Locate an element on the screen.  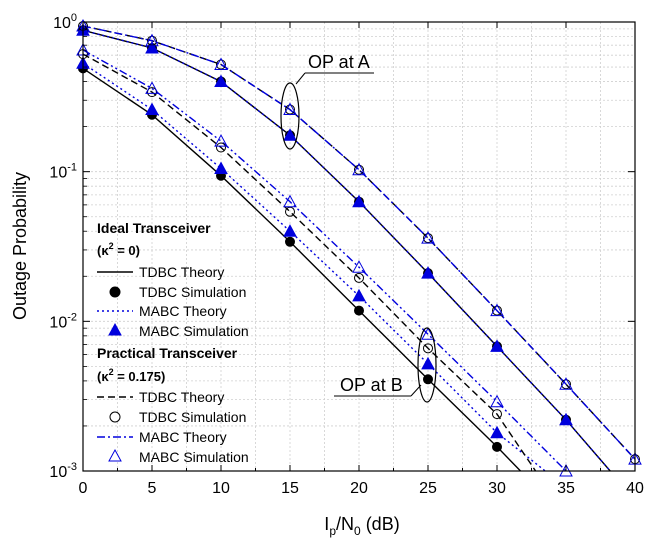
y-tick-label: 10⁰ is located at coordinates (65, 22).